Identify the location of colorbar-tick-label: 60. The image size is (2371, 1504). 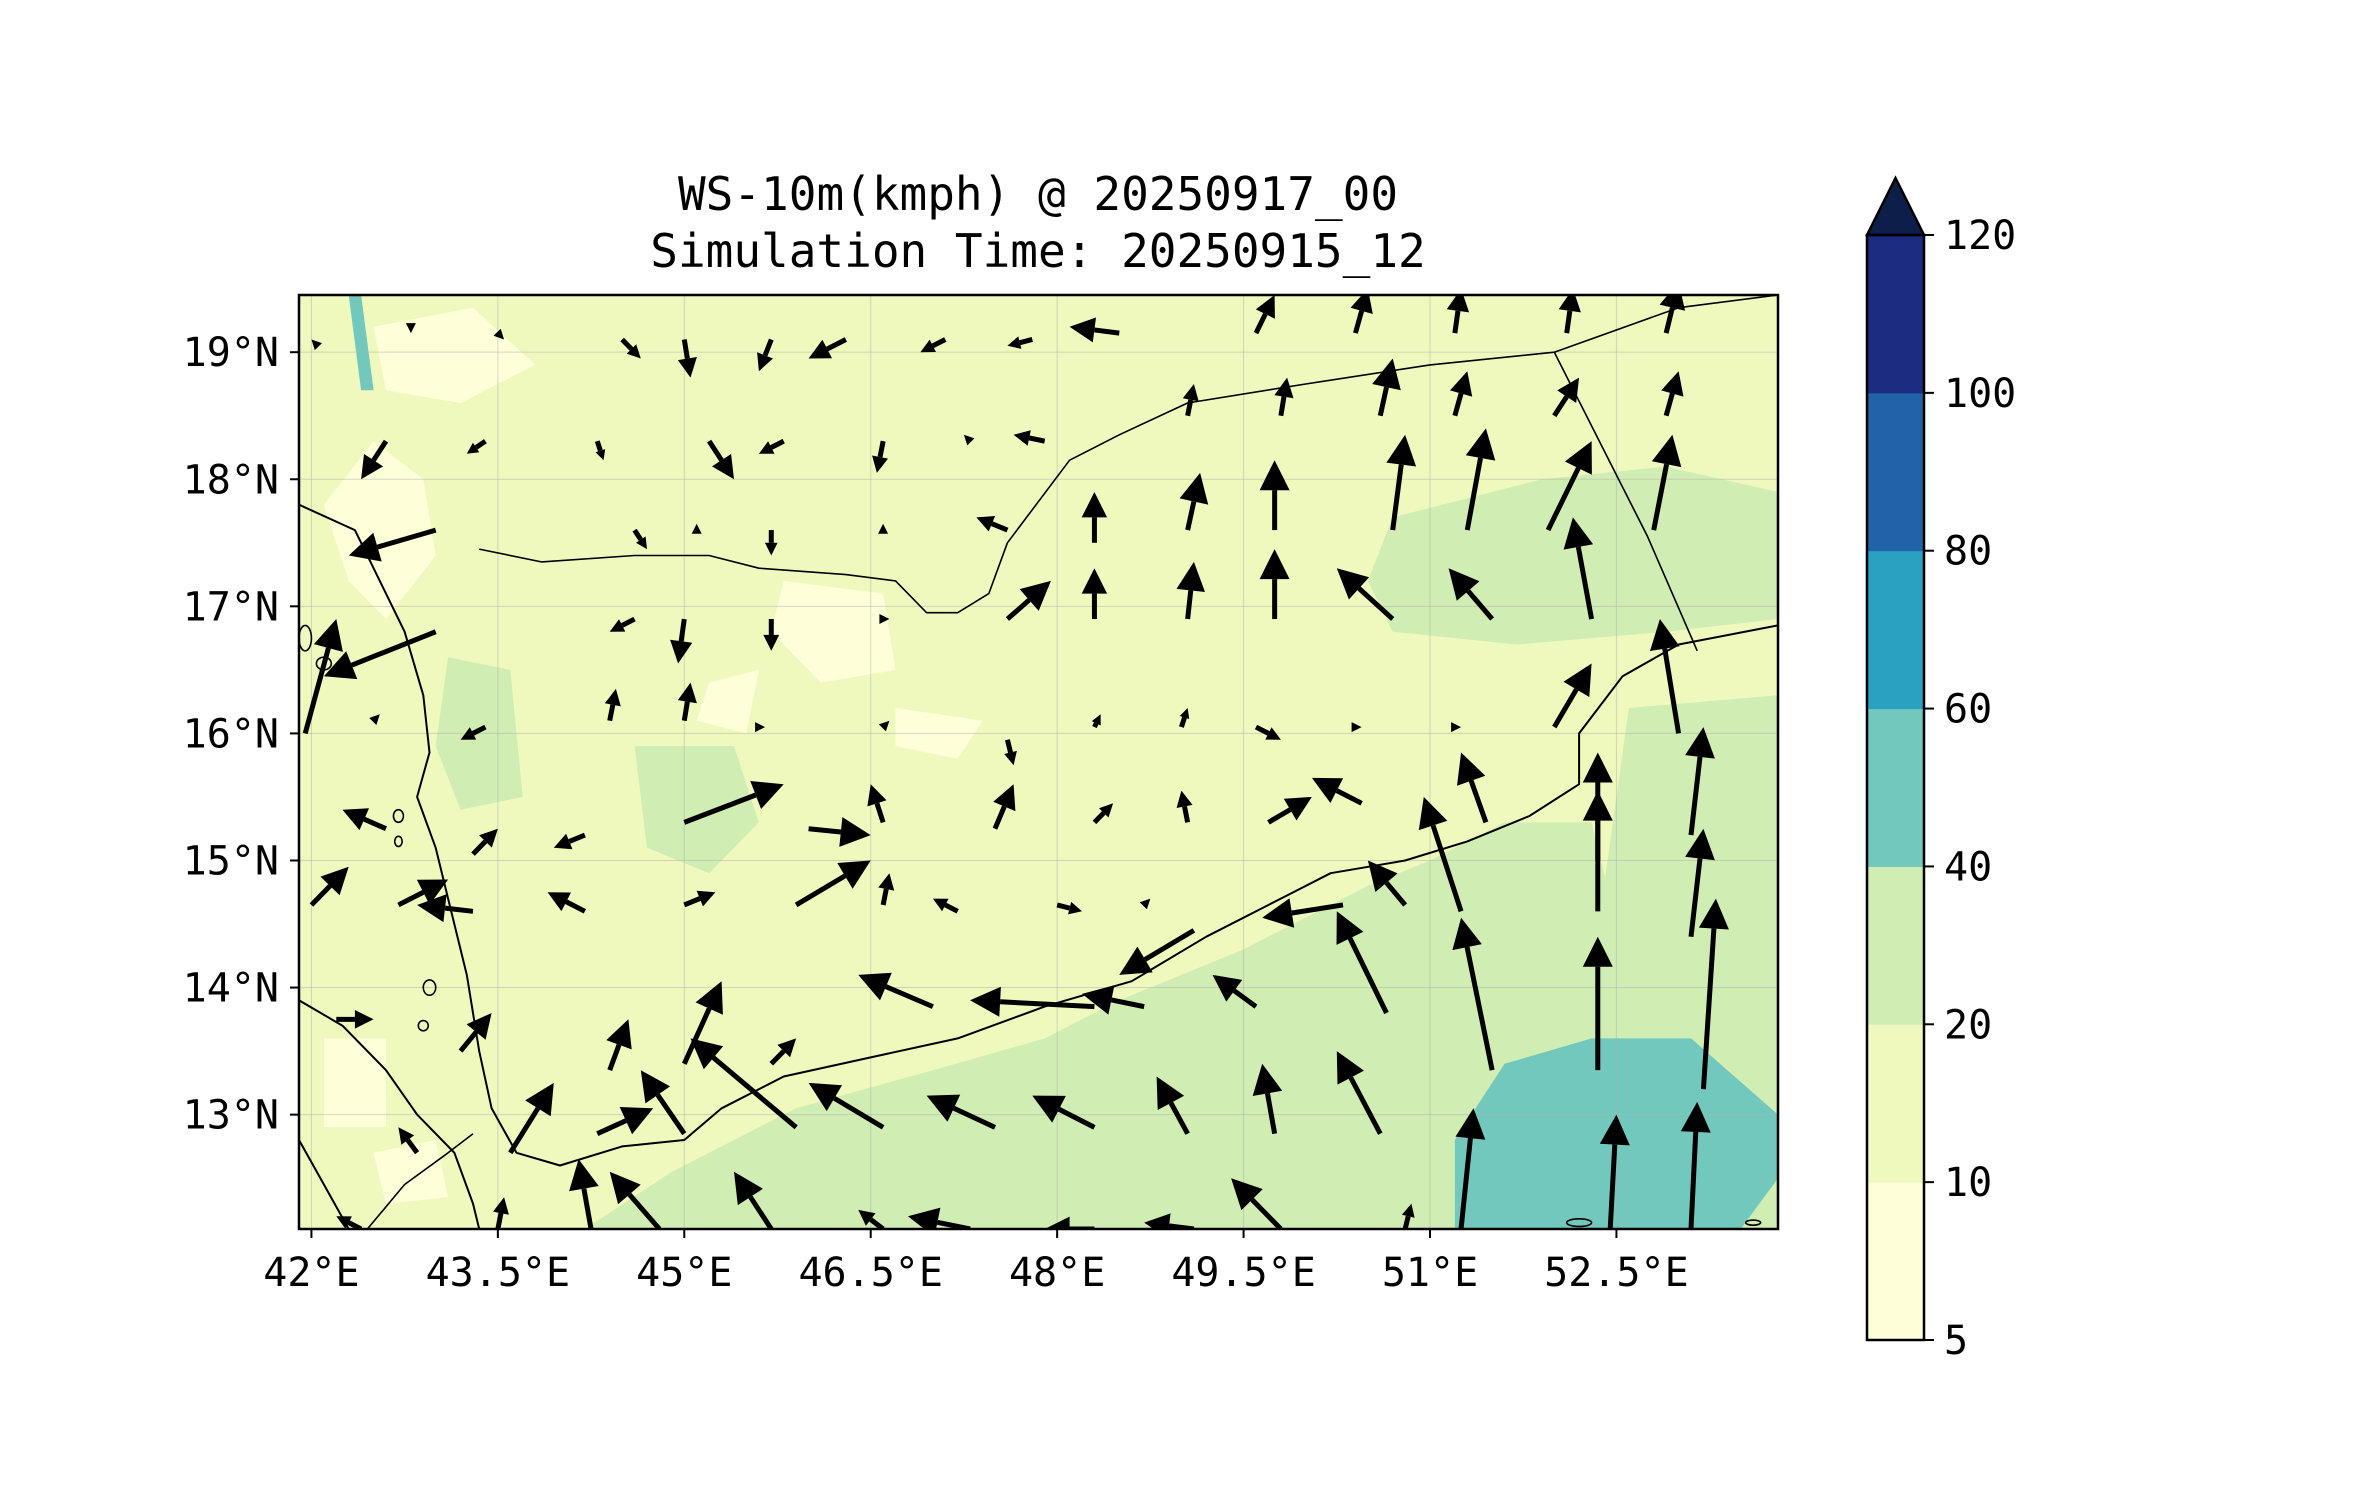
(1968, 710).